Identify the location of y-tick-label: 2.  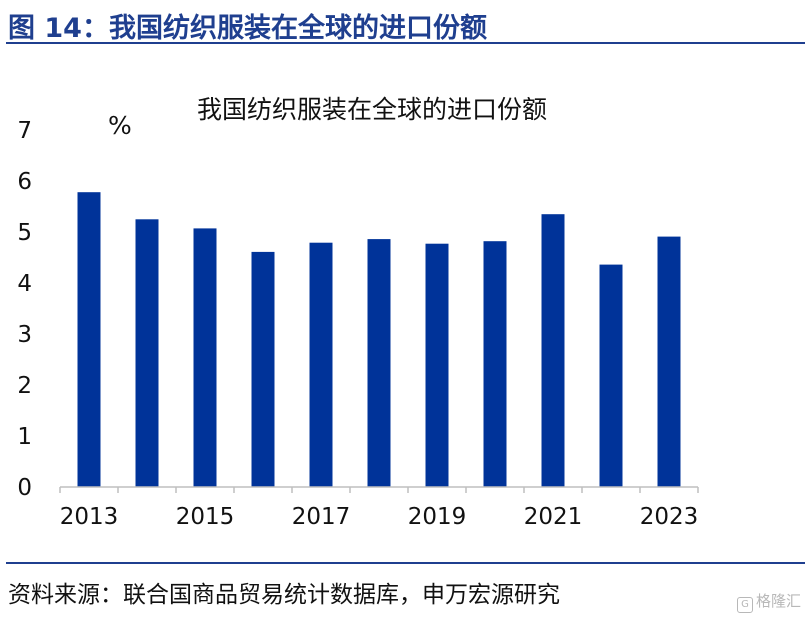
(24, 386).